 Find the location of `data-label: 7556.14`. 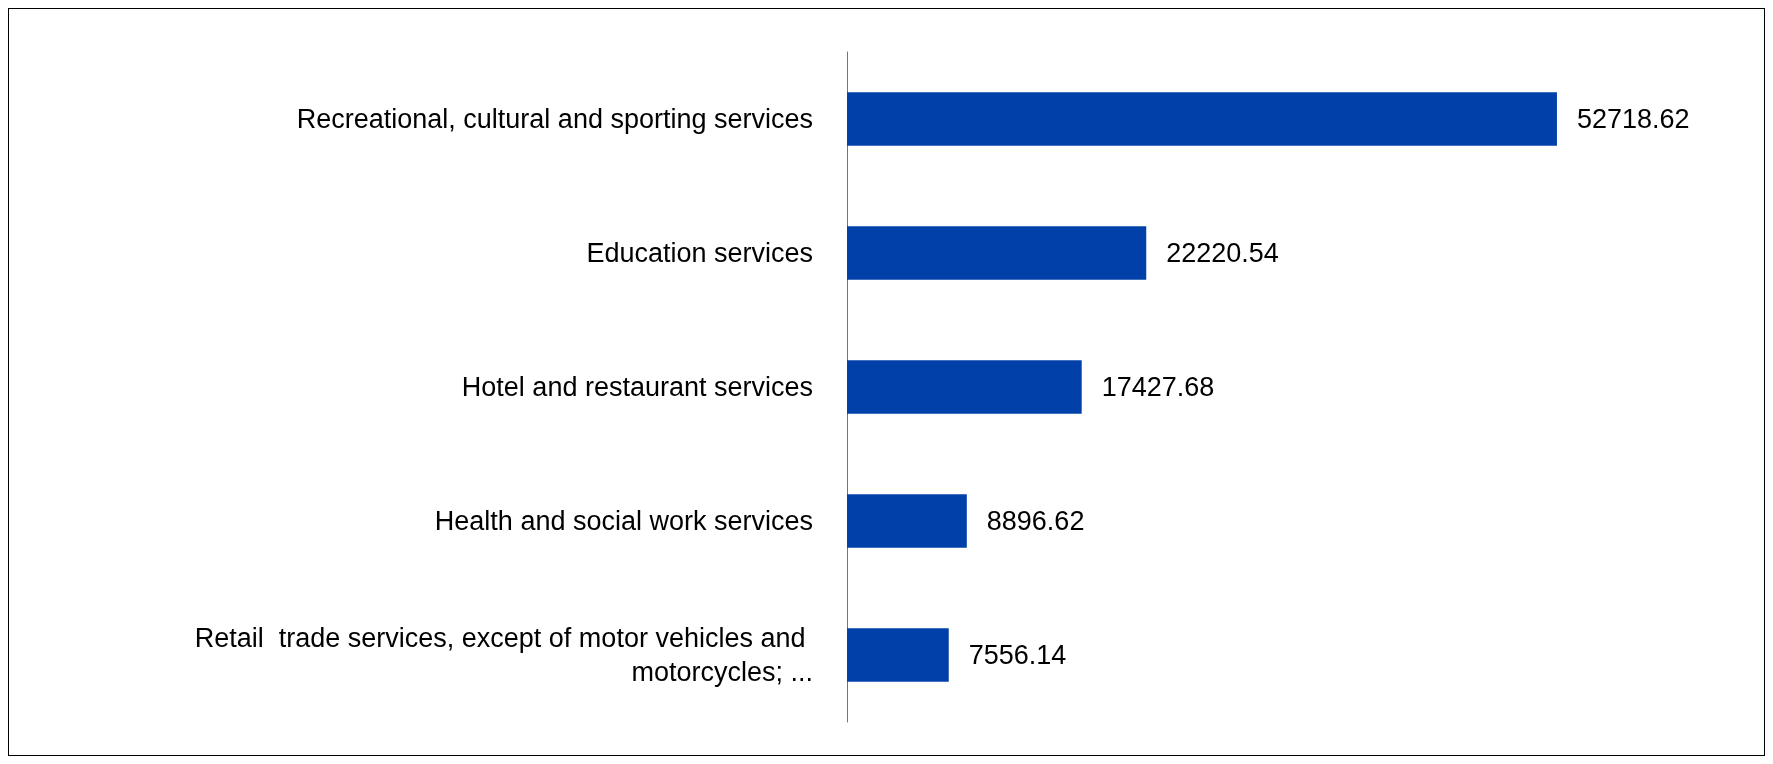

data-label: 7556.14 is located at coordinates (1017, 655).